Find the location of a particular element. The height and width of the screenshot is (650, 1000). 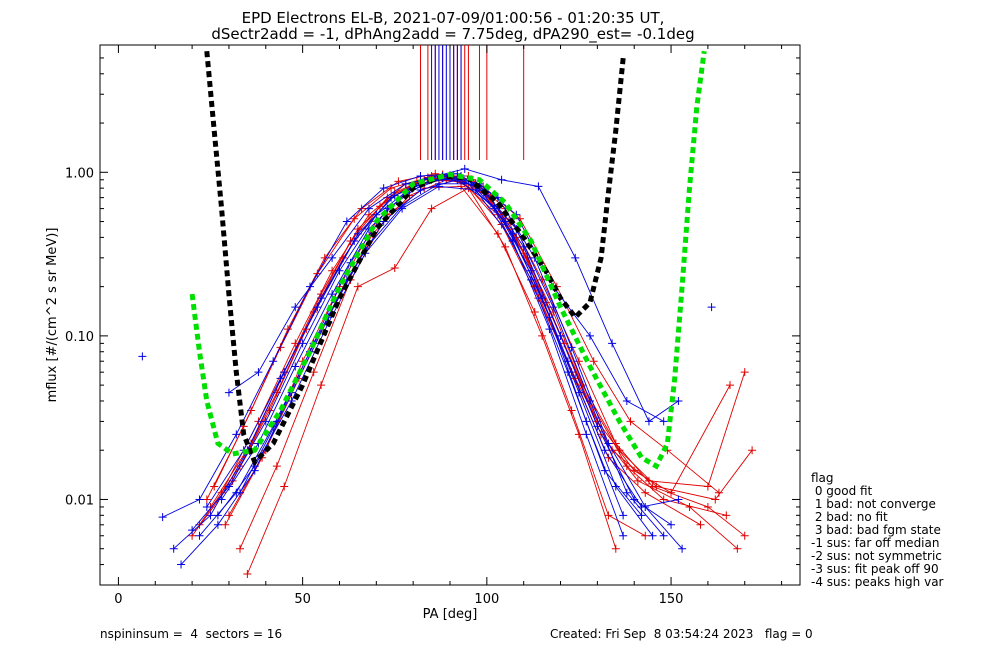

legend-item: -2 sus: not symmetric is located at coordinates (876, 556).